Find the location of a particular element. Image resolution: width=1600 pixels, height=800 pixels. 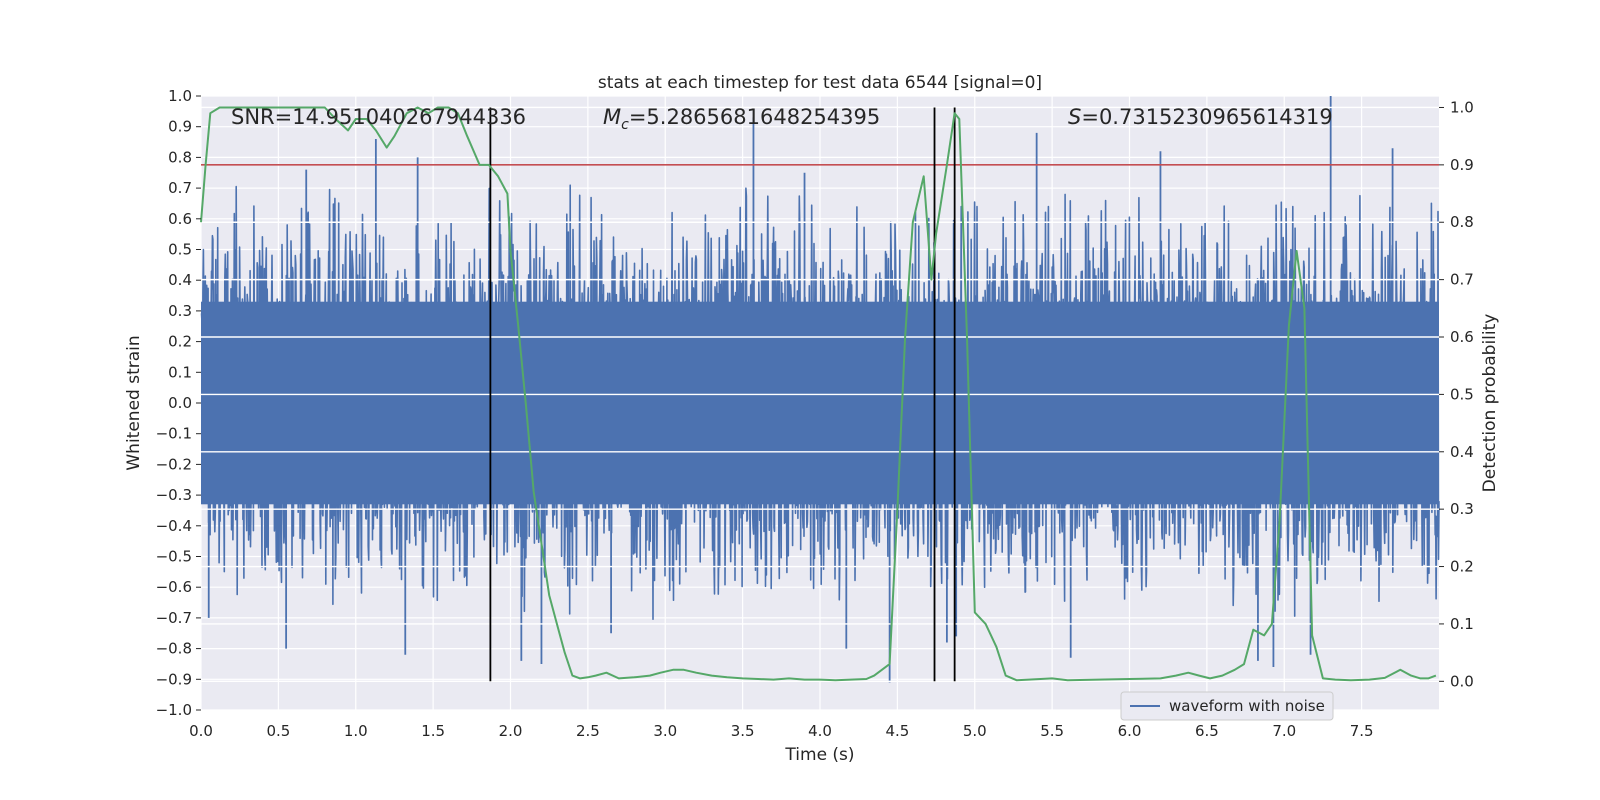

chirp-mass-value: =5.2865681648254395 is located at coordinates (754, 117).